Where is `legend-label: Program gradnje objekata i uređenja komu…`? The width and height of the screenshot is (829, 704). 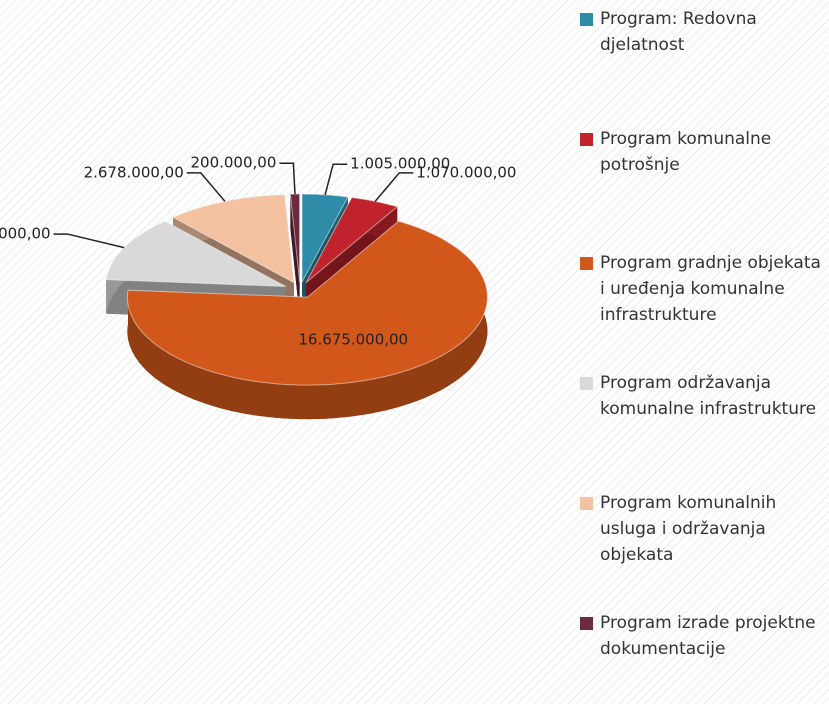 legend-label: Program gradnje objekata i uređenja komu… is located at coordinates (710, 289).